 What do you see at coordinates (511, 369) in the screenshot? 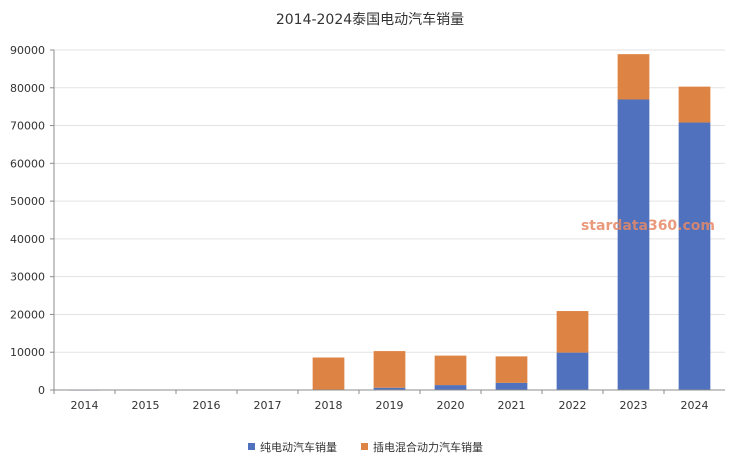
I see `bar-phev-2021` at bounding box center [511, 369].